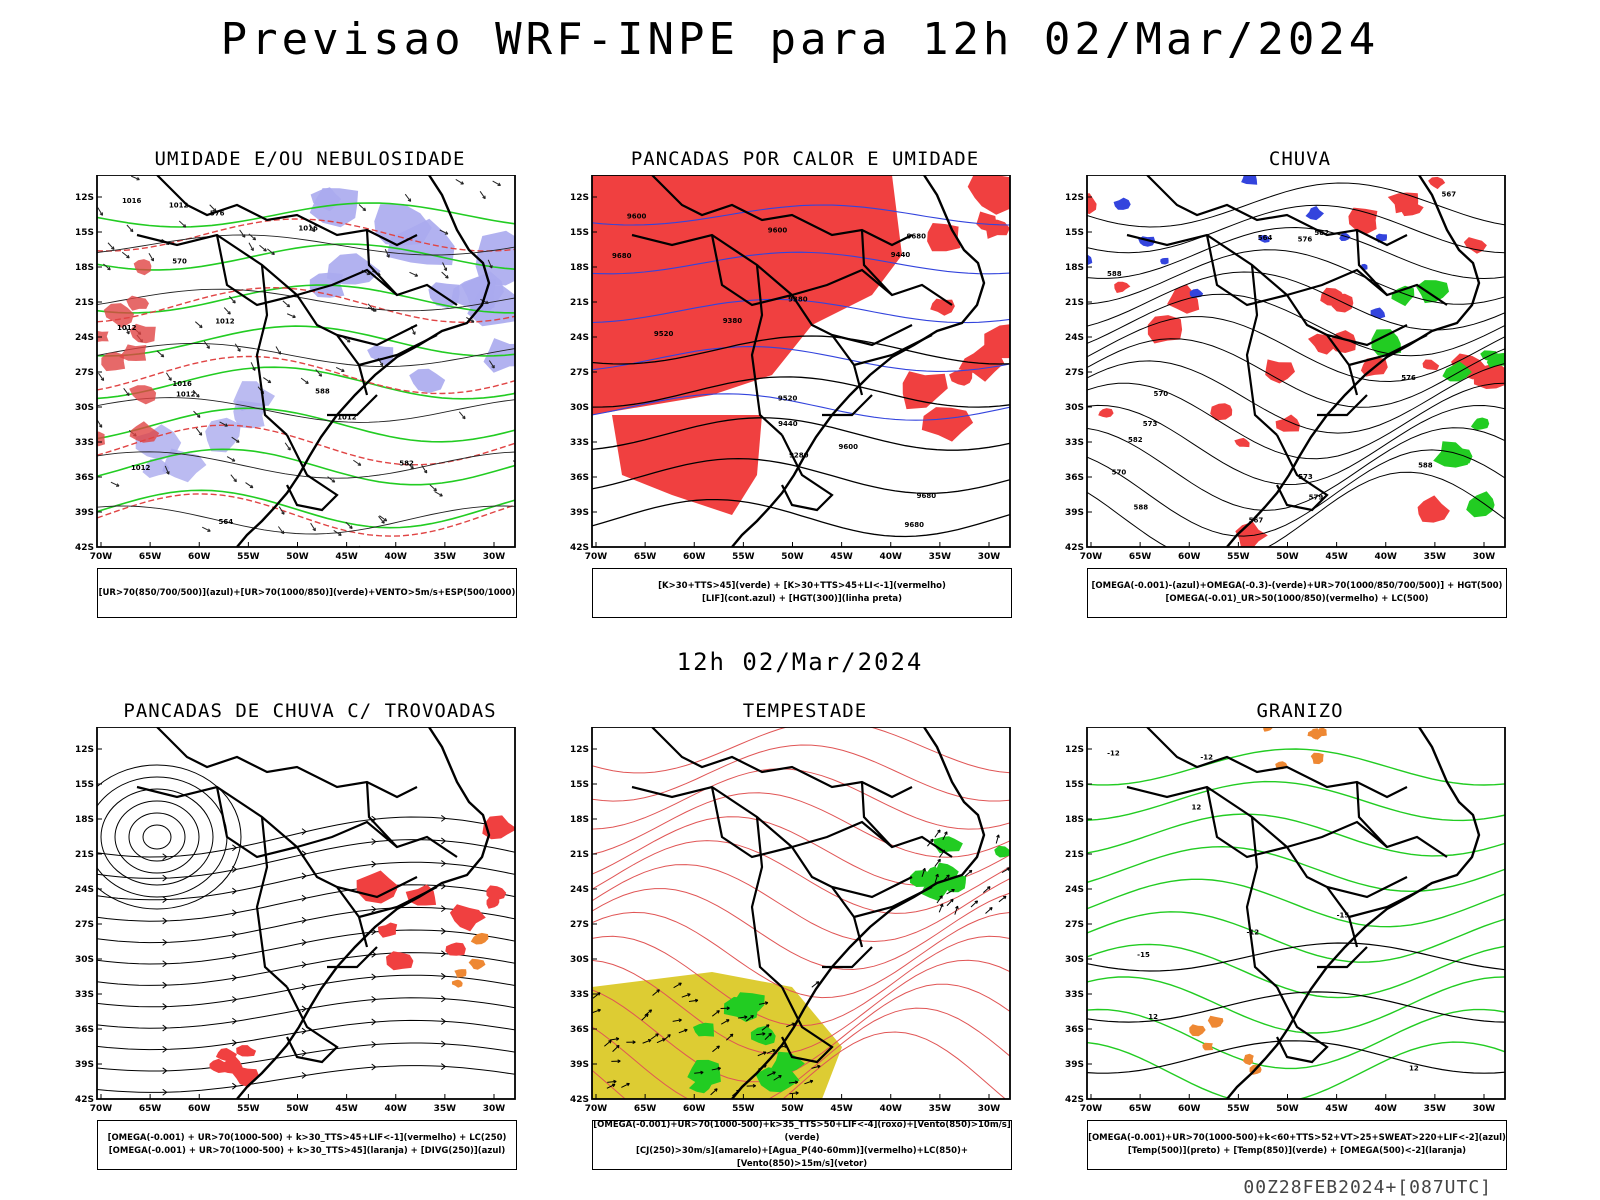  What do you see at coordinates (1074, 960) in the screenshot?
I see `lat-label: 30S` at bounding box center [1074, 960].